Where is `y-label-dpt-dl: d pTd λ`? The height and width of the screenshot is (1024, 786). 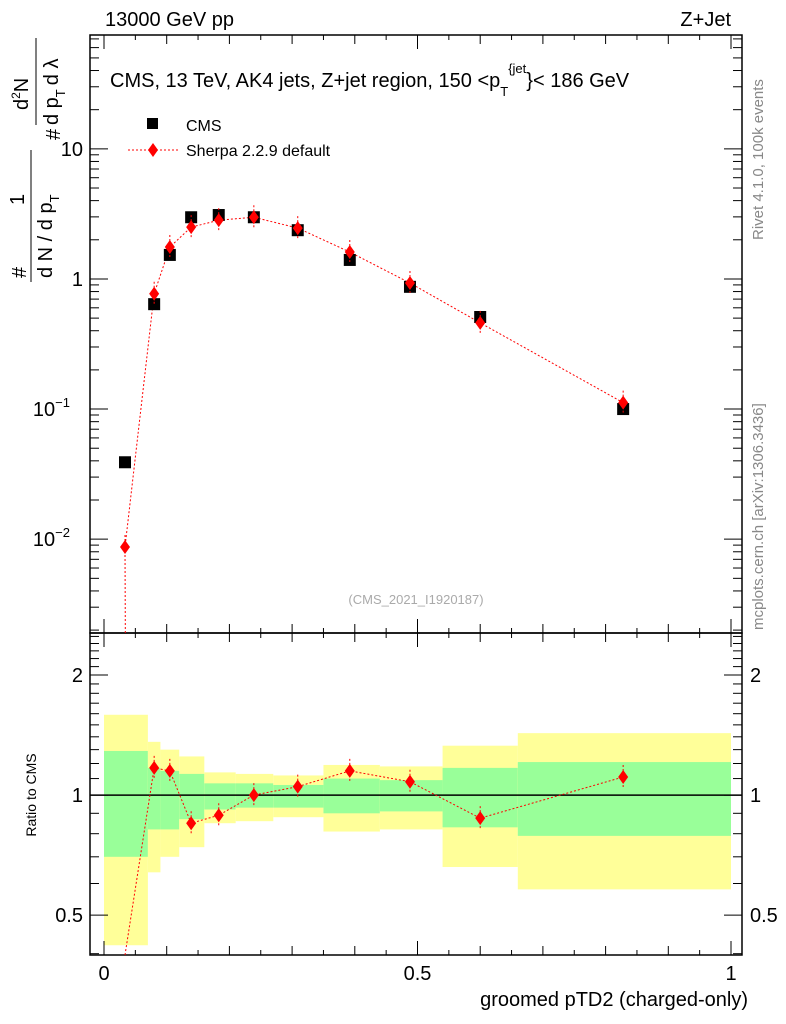 y-label-dpt-dl: d pTd λ is located at coordinates (54, 92).